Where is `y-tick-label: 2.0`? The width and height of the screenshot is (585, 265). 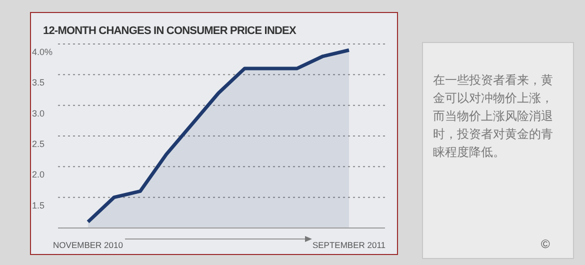
y-tick-label: 2.0 is located at coordinates (38, 175).